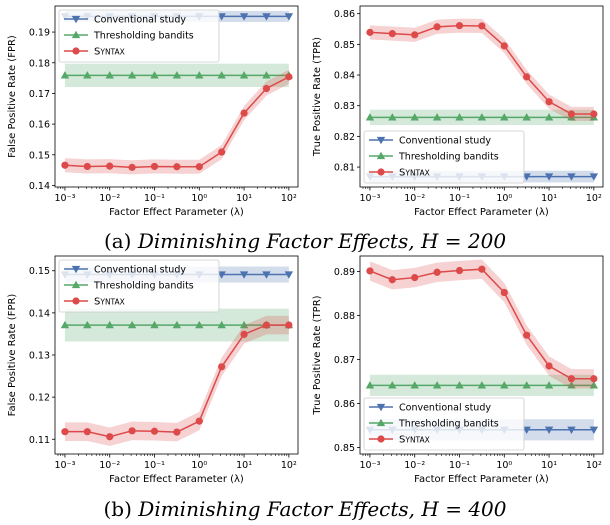 The width and height of the screenshot is (610, 525). What do you see at coordinates (463, 241) in the screenshot?
I see `caption-a-math: H = 200` at bounding box center [463, 241].